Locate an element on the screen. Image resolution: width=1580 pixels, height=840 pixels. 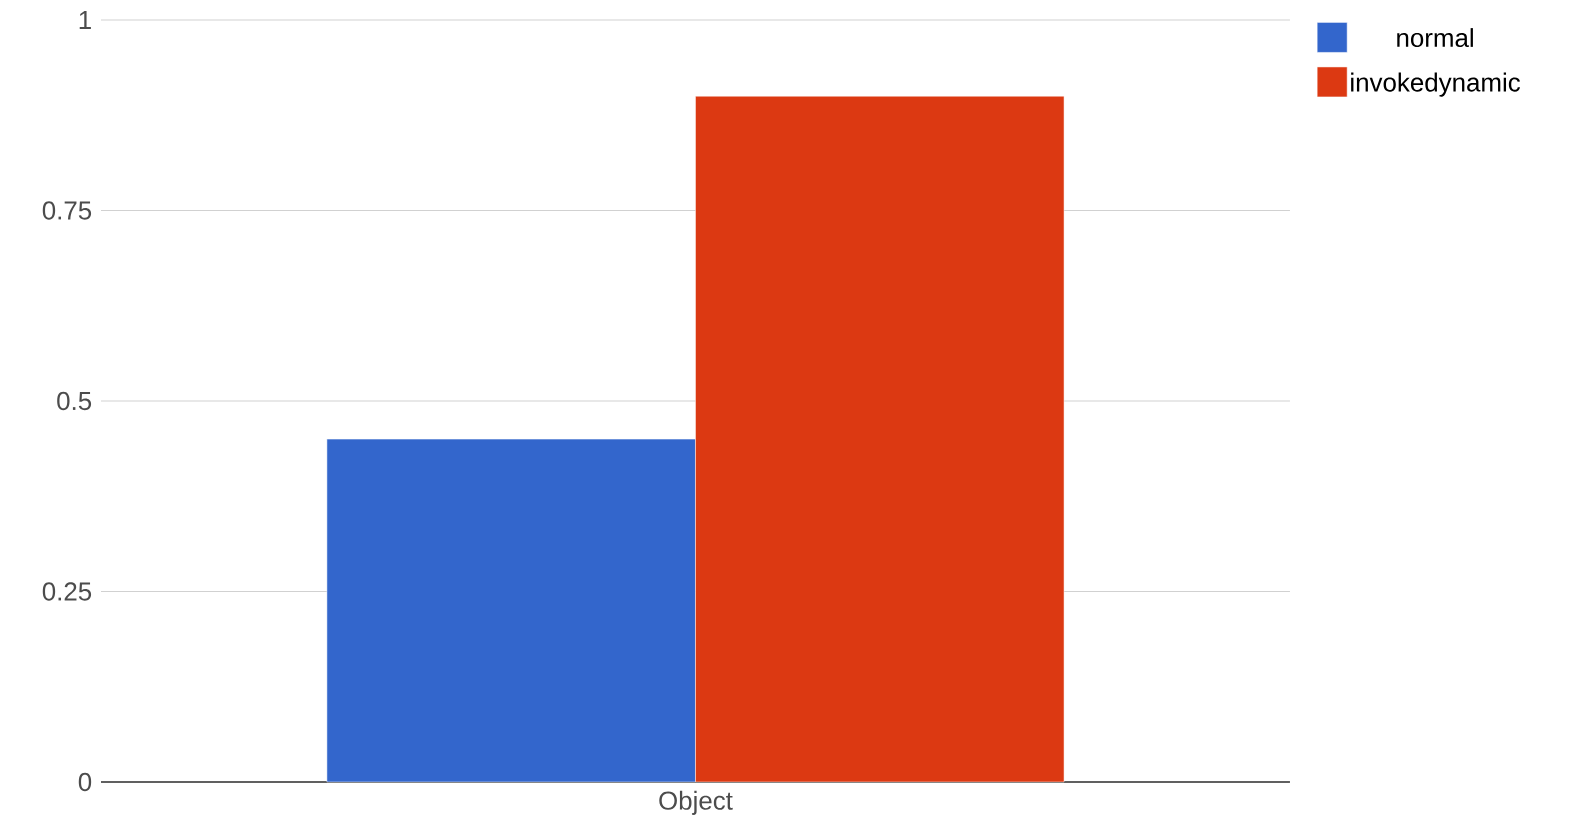
y-tick-label: 1 is located at coordinates (85, 20).